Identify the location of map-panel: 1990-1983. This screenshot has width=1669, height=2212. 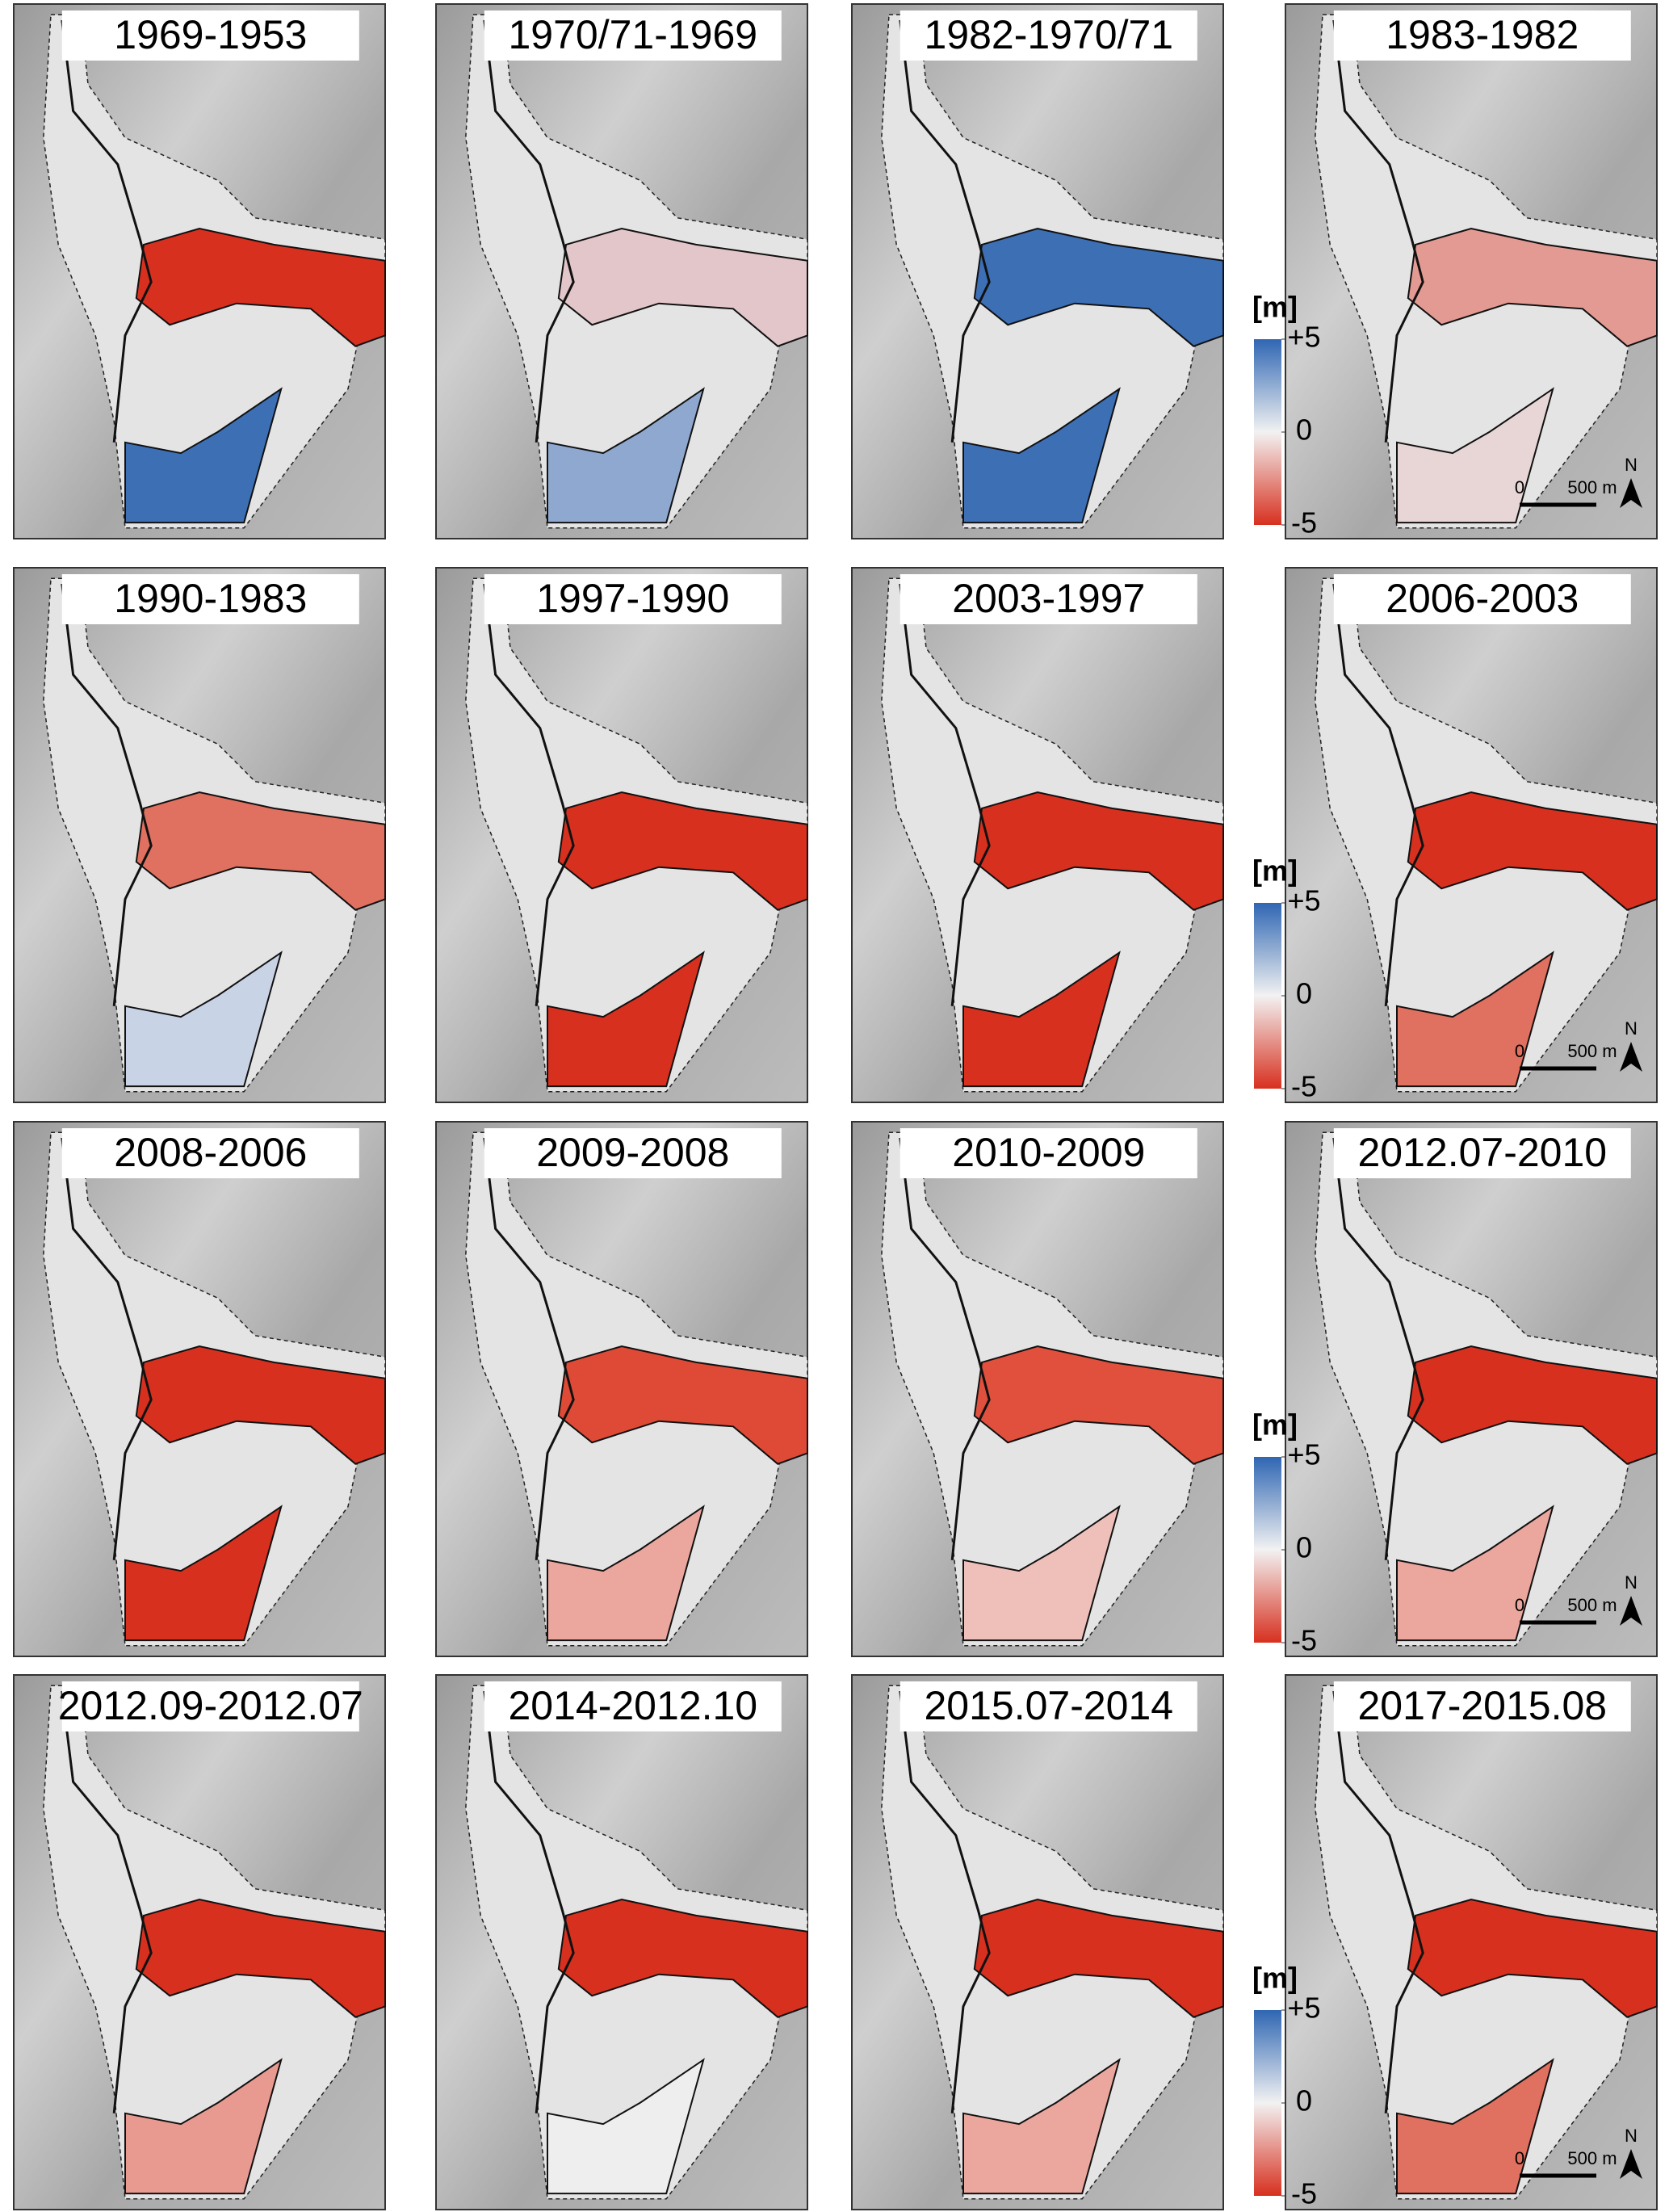
(199, 835).